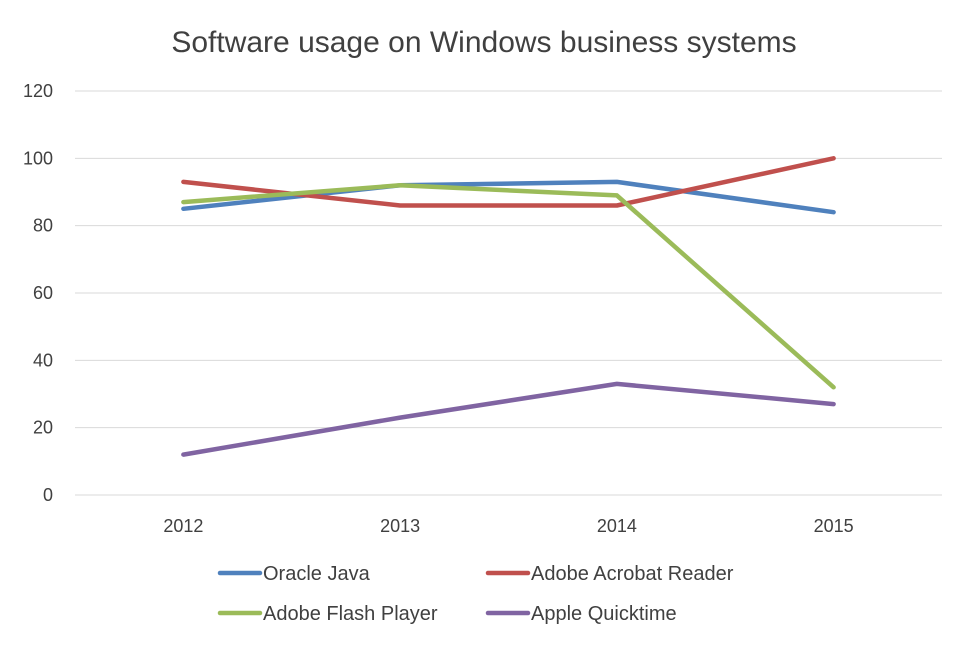 The width and height of the screenshot is (974, 647). I want to click on x-tick-label: 2013, so click(400, 526).